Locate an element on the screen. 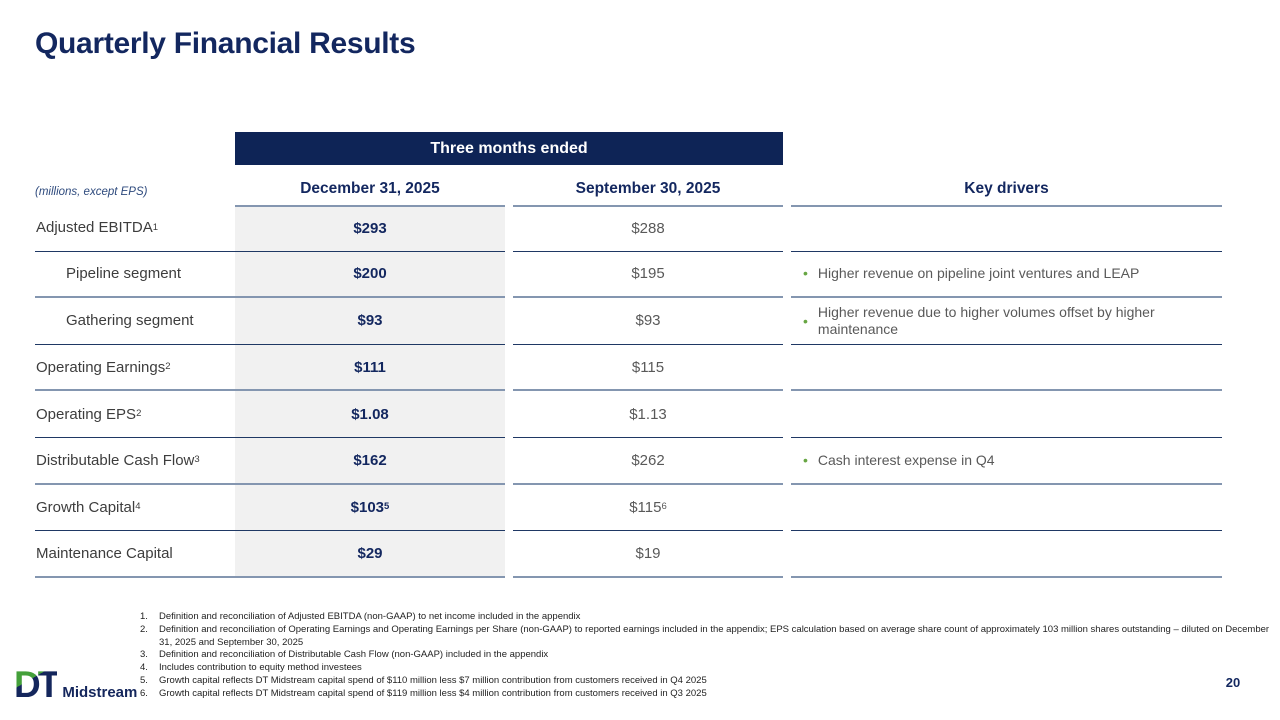 The height and width of the screenshot is (720, 1280). page-title: Quarterly Financial Results is located at coordinates (225, 43).